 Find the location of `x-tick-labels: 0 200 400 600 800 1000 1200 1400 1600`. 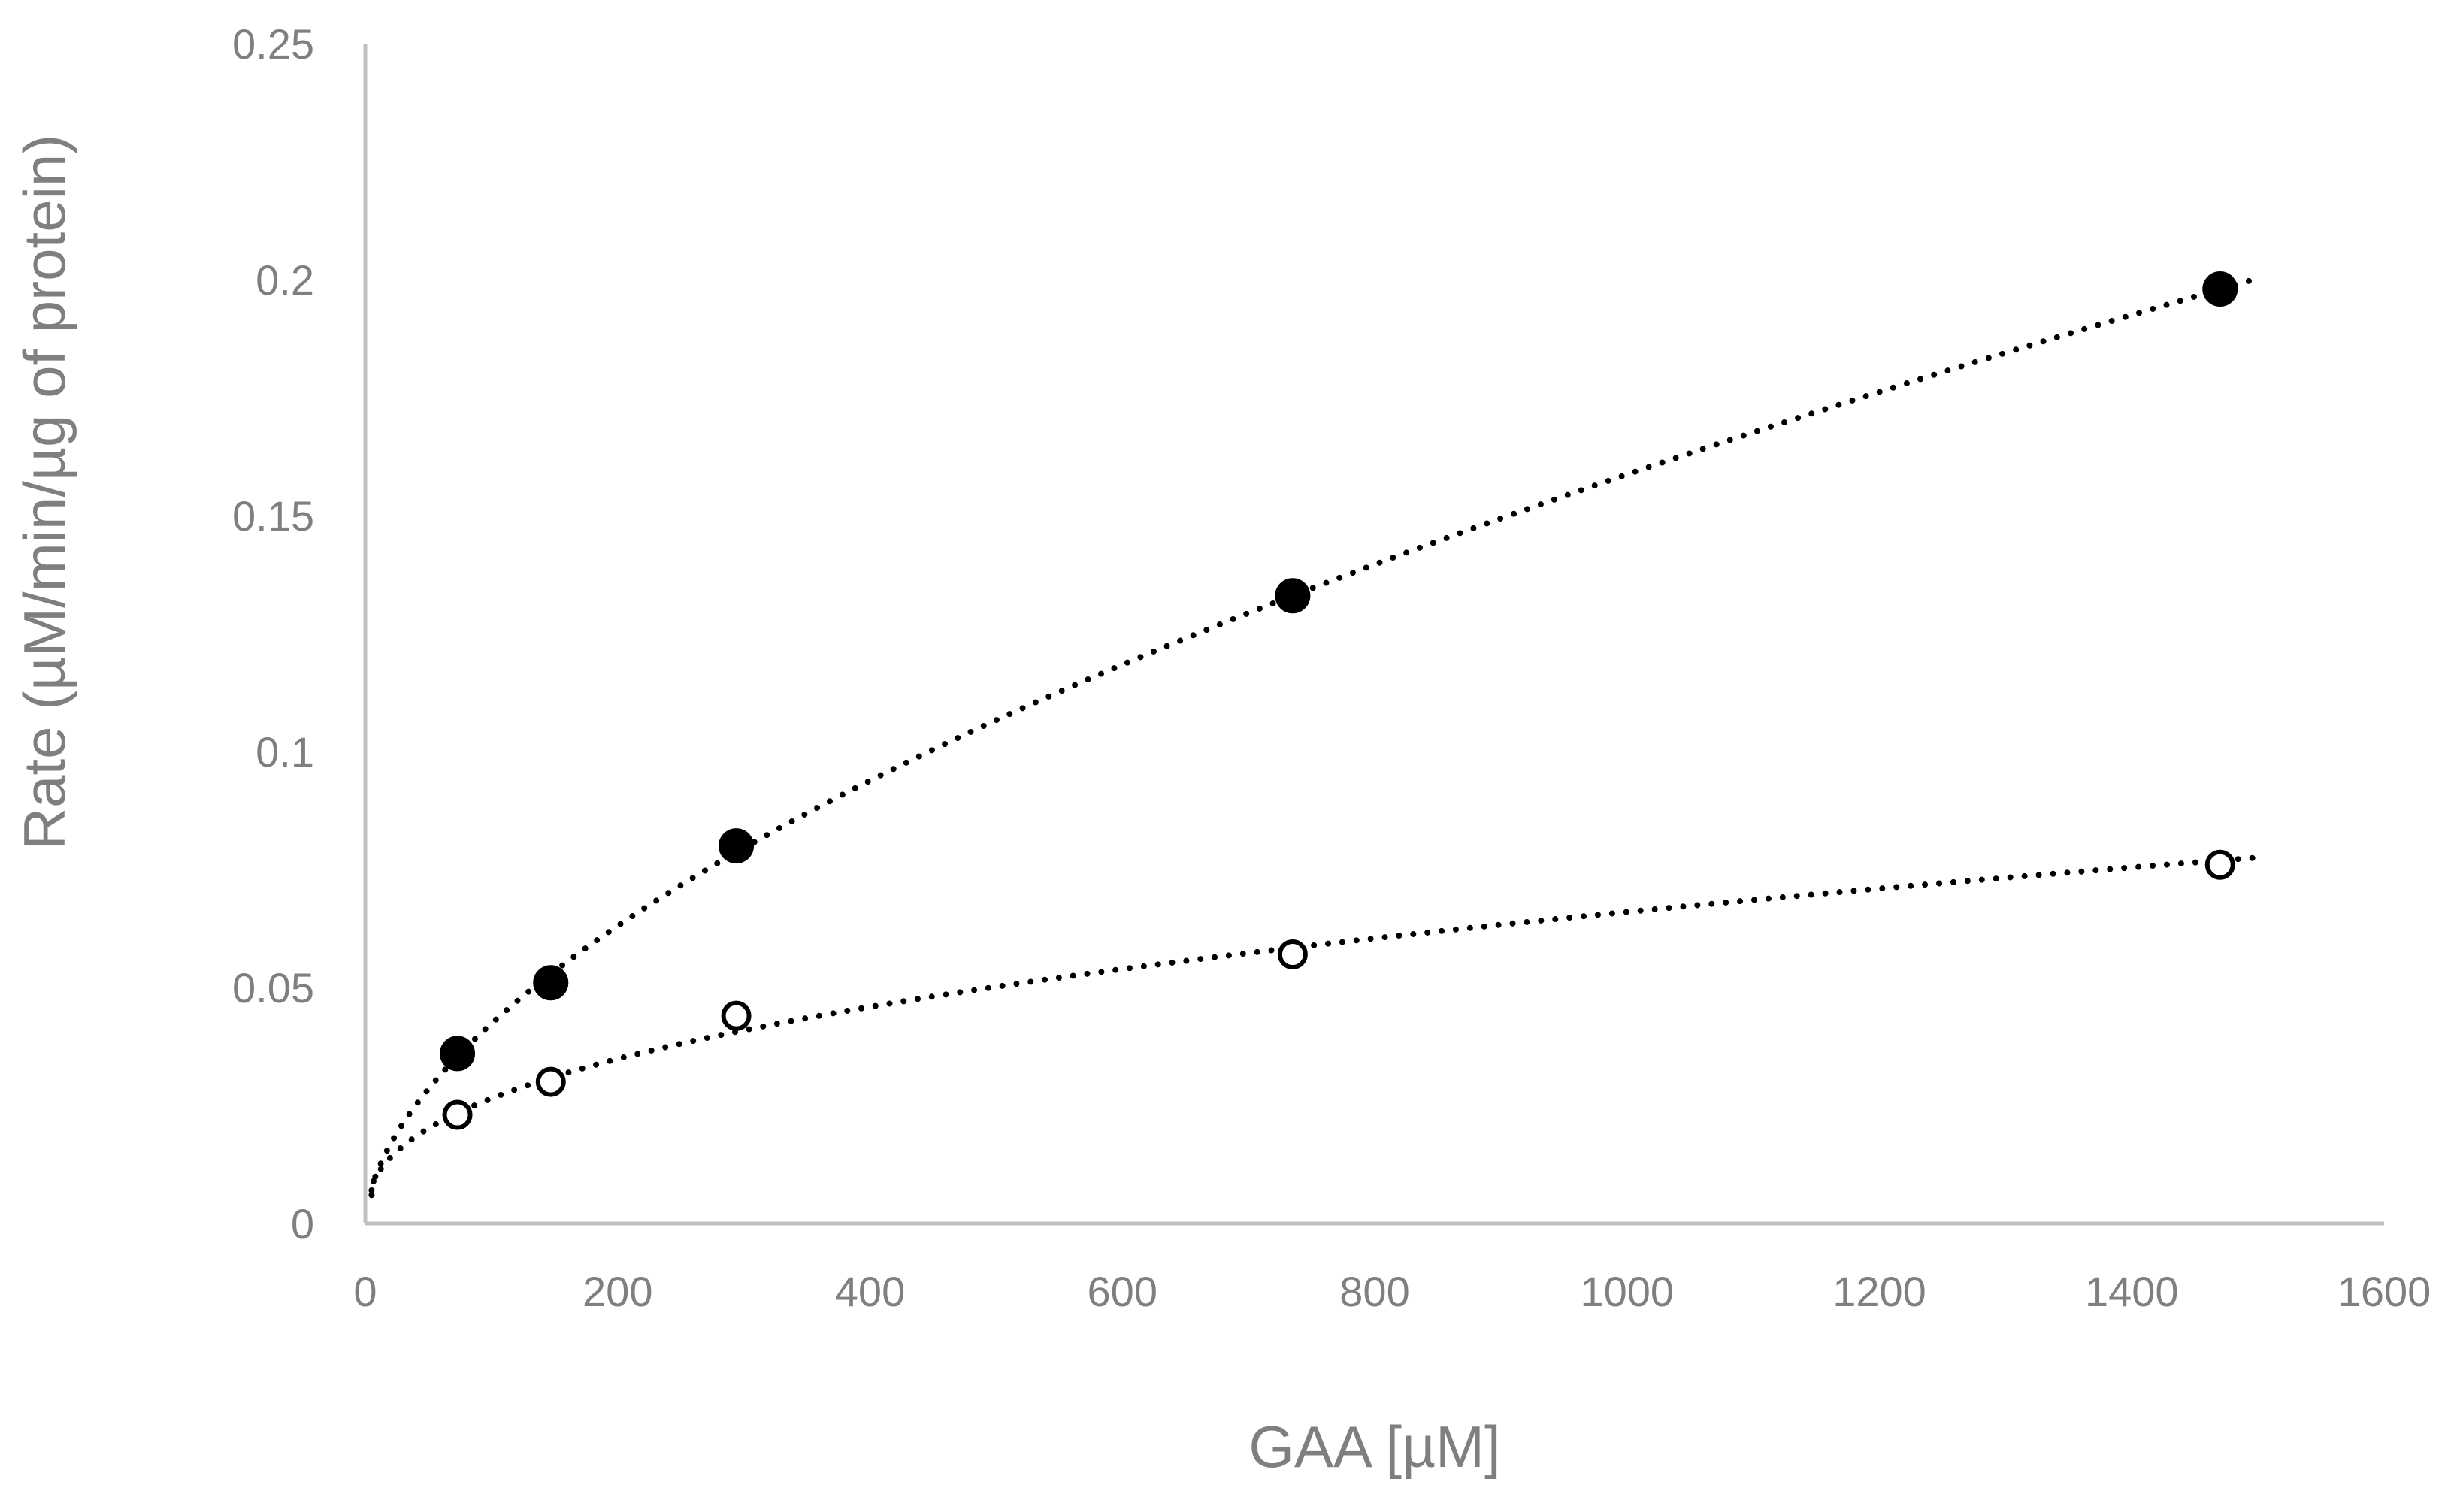

x-tick-labels: 0 200 400 600 800 1000 1200 1400 1600 is located at coordinates (1392, 1291).